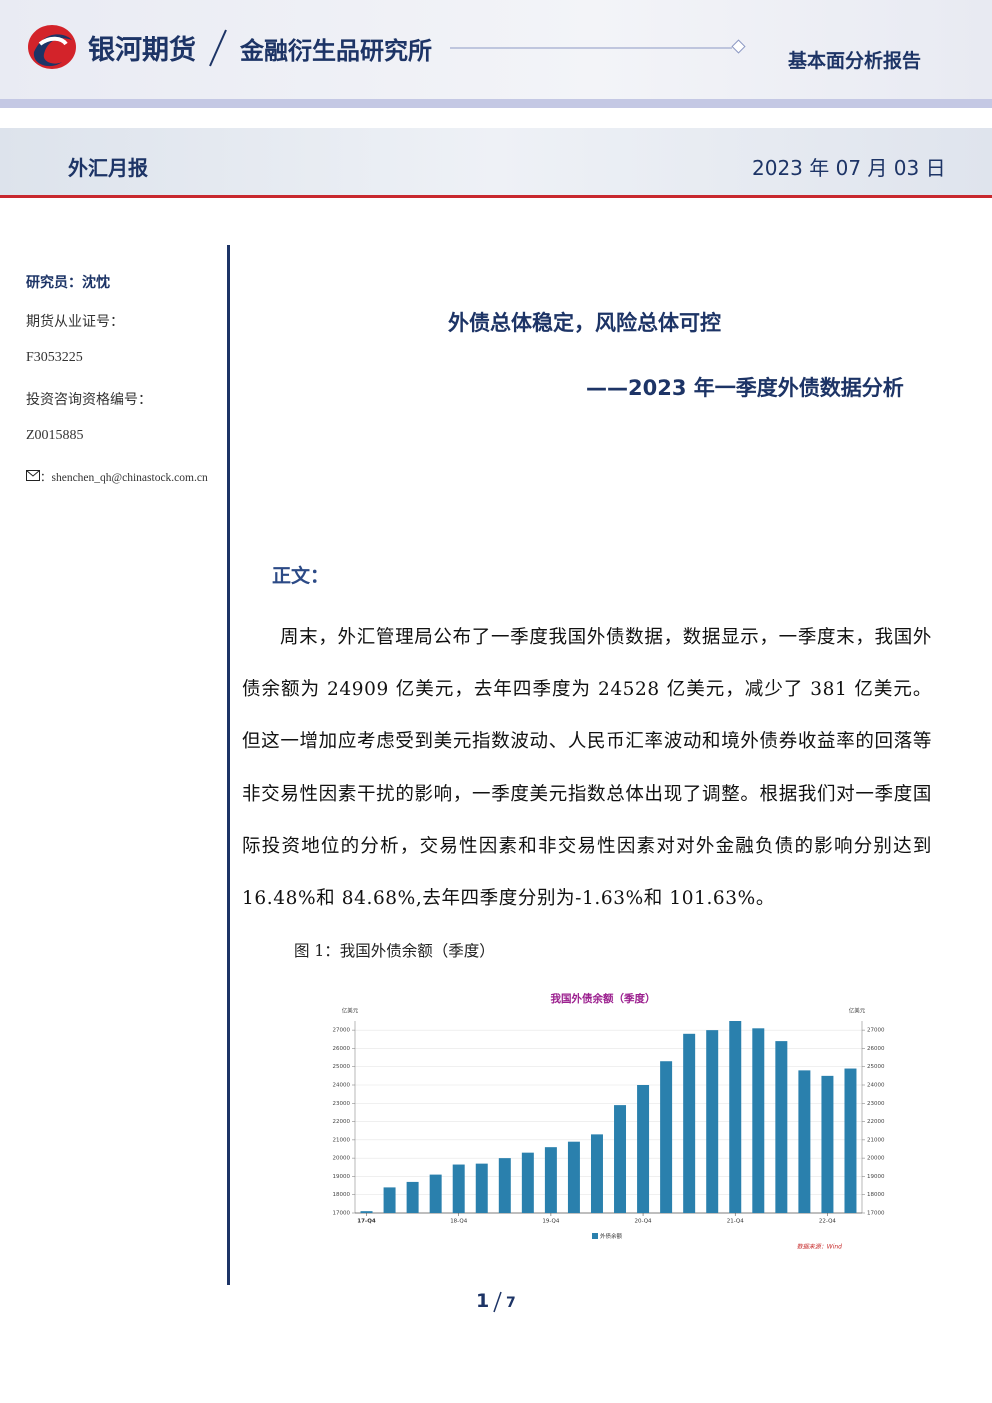 This screenshot has width=992, height=1403. What do you see at coordinates (89, 400) in the screenshot?
I see `consult-label: 投资咨询资格编号：` at bounding box center [89, 400].